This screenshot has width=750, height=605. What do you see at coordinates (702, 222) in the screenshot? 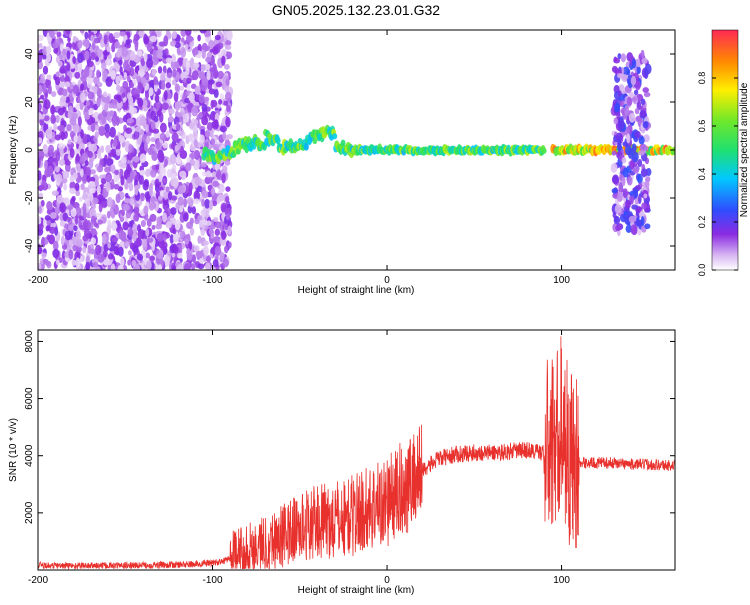
I see `colorbar-tick-label: 0.2` at bounding box center [702, 222].